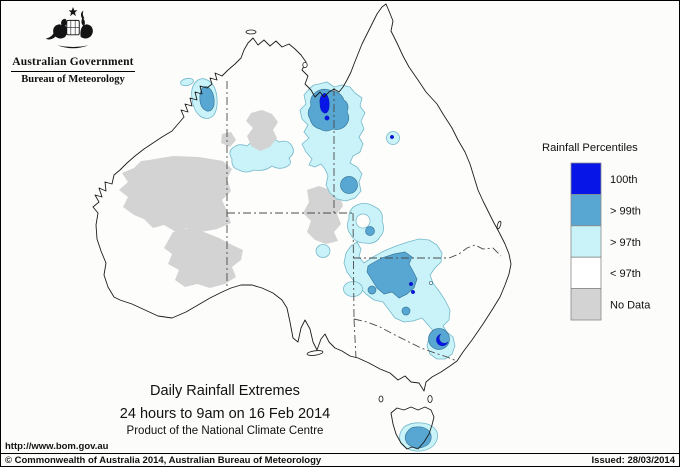 Image resolution: width=680 pixels, height=467 pixels. Describe the element at coordinates (405, 340) in the screenshot. I see `border-nsw-vic` at that location.